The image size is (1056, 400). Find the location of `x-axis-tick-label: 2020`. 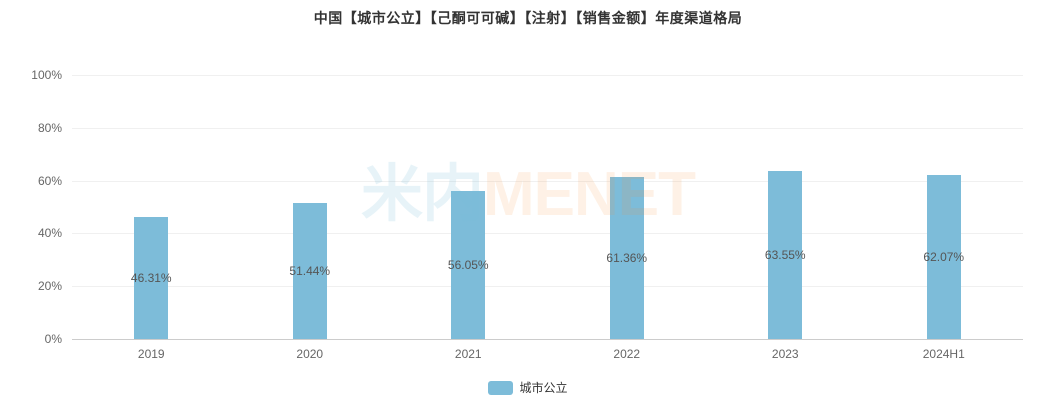

x-axis-tick-label: 2020 is located at coordinates (310, 354).